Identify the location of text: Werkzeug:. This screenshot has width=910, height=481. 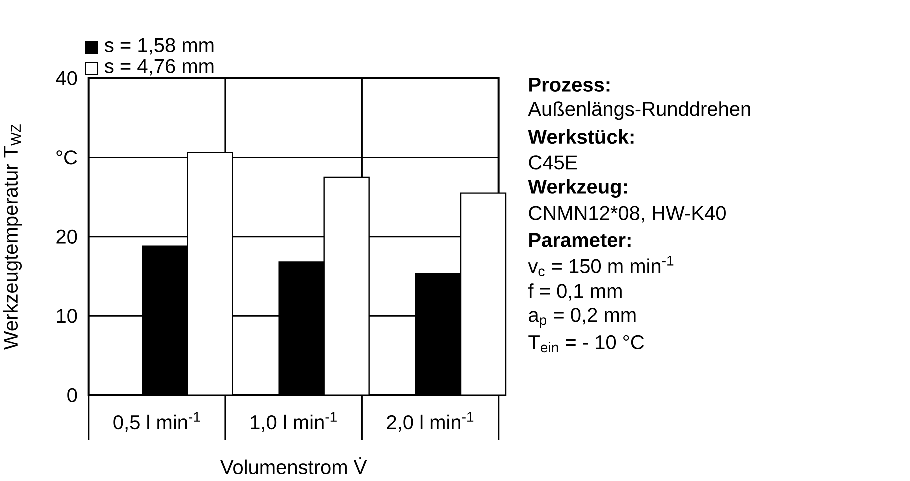
(578, 188).